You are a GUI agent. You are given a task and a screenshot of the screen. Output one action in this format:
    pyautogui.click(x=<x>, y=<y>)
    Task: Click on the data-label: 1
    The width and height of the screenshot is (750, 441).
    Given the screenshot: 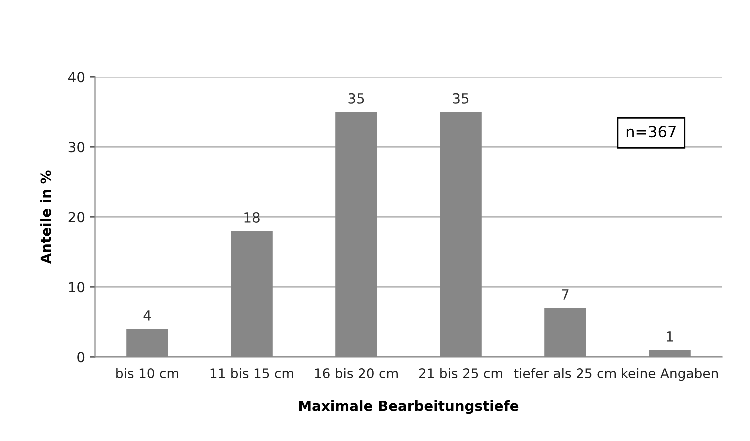 What is the action you would take?
    pyautogui.click(x=670, y=337)
    